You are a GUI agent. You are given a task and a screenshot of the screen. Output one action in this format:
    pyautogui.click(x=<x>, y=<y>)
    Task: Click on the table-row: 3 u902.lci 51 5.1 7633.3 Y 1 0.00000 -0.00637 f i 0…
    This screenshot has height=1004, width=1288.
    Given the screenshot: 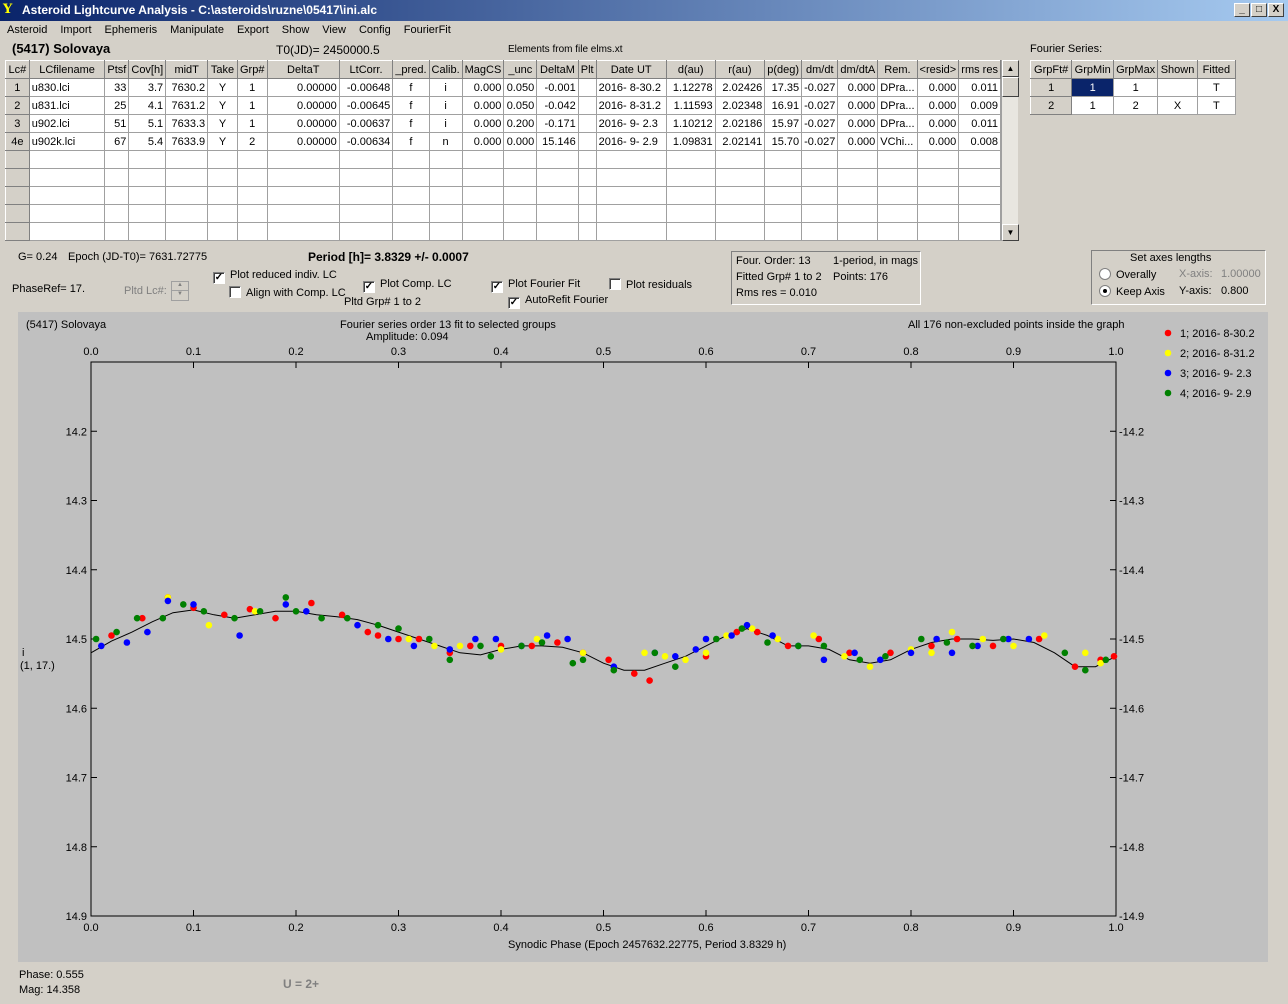 What is the action you would take?
    pyautogui.click(x=503, y=123)
    